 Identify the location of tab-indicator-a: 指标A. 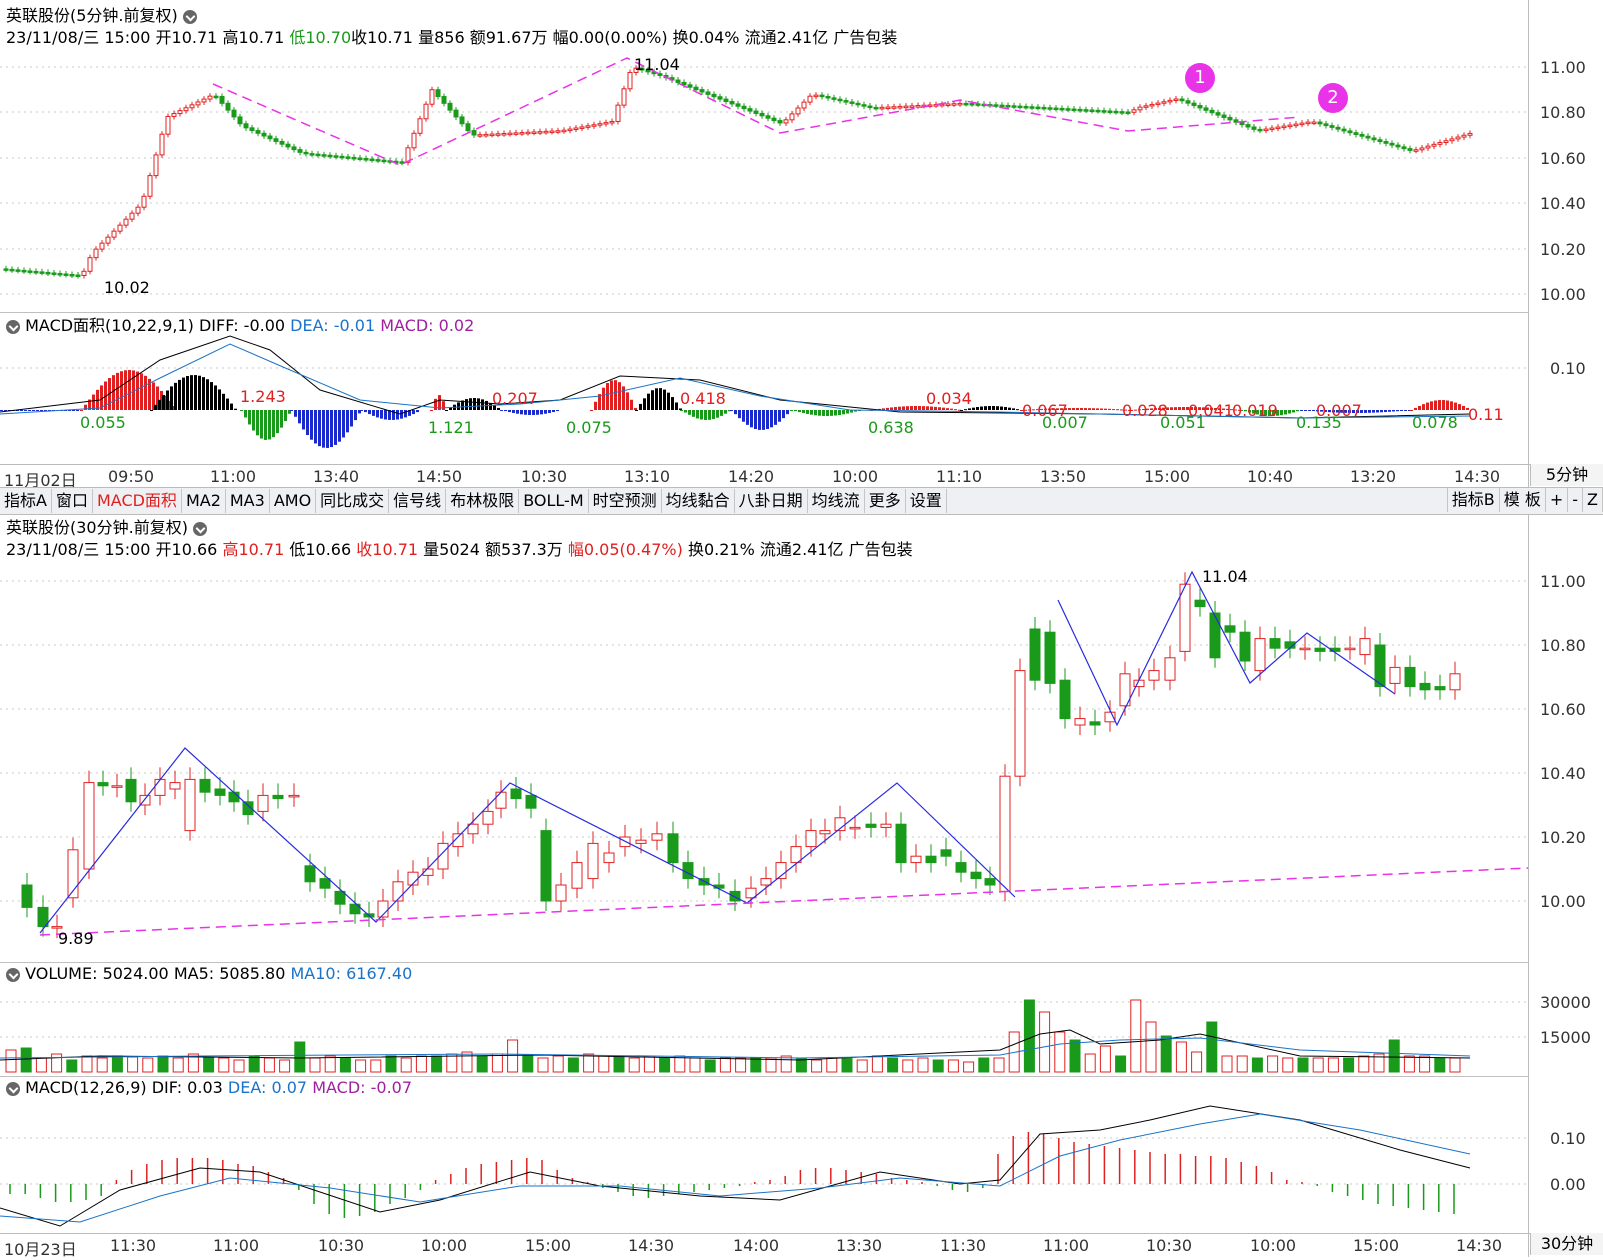
(26, 501).